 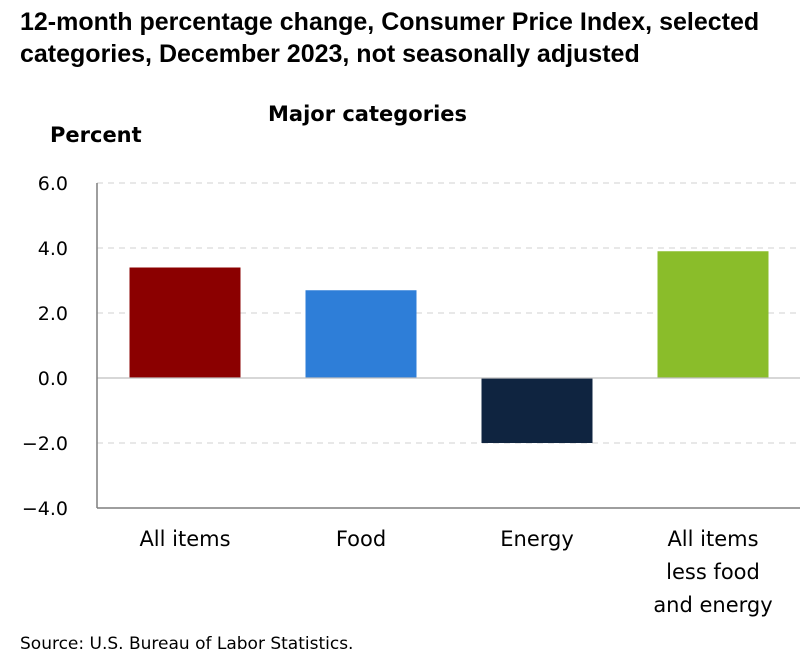 I want to click on y-tick-label: 0.0, so click(x=53, y=379).